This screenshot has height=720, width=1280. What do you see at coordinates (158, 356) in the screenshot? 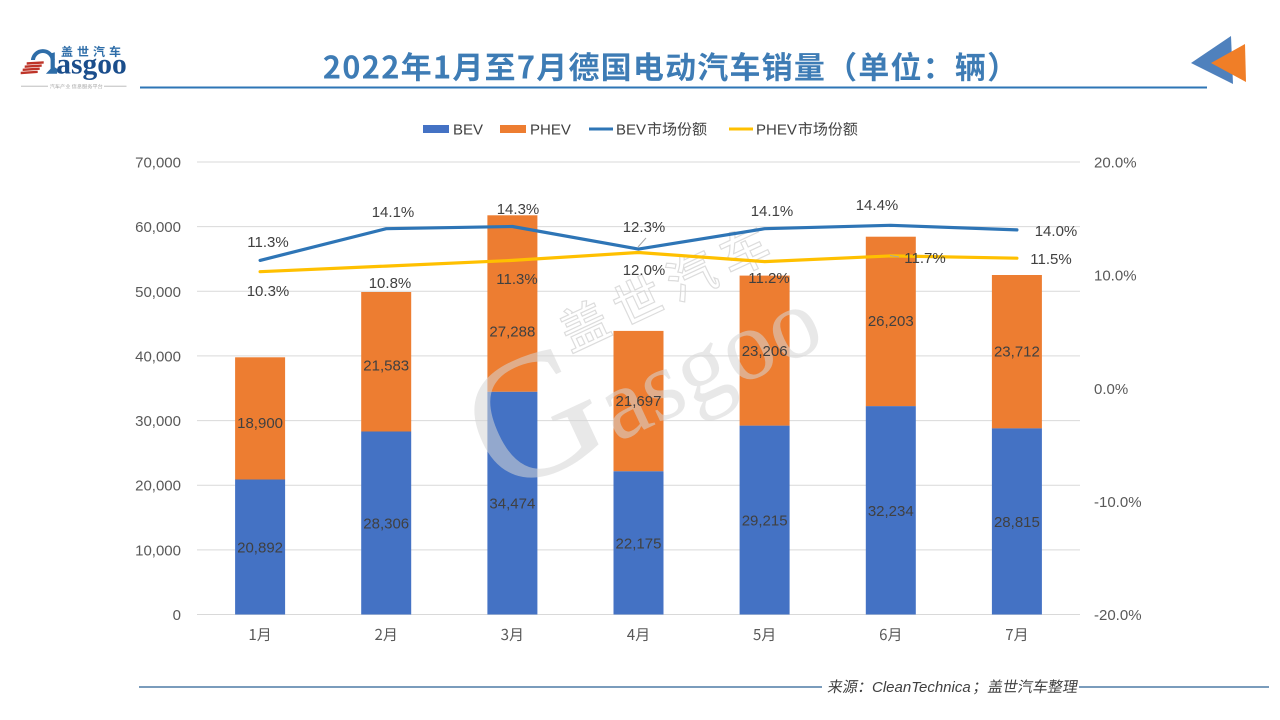
I see `svg-text: 40,000` at bounding box center [158, 356].